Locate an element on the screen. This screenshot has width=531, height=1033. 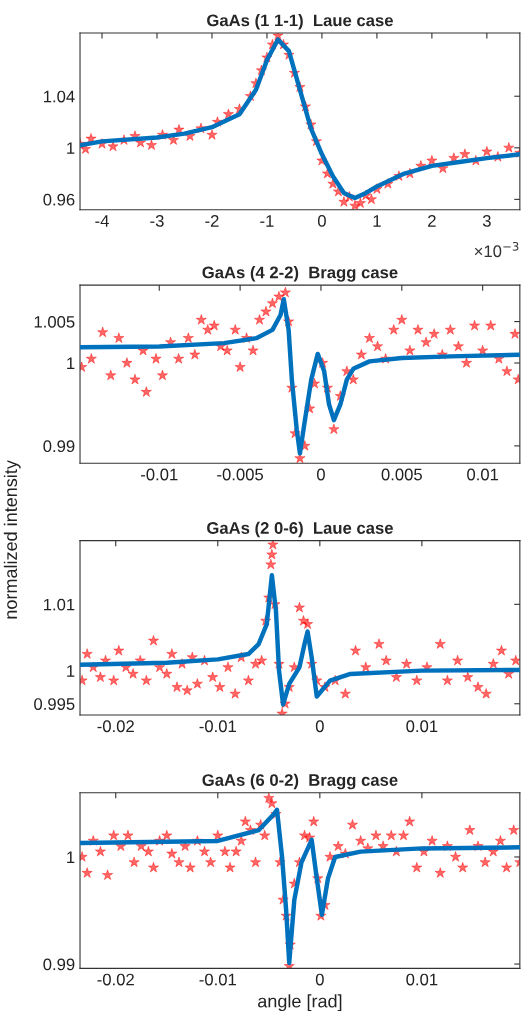
x-tick-label: 1 is located at coordinates (377, 221).